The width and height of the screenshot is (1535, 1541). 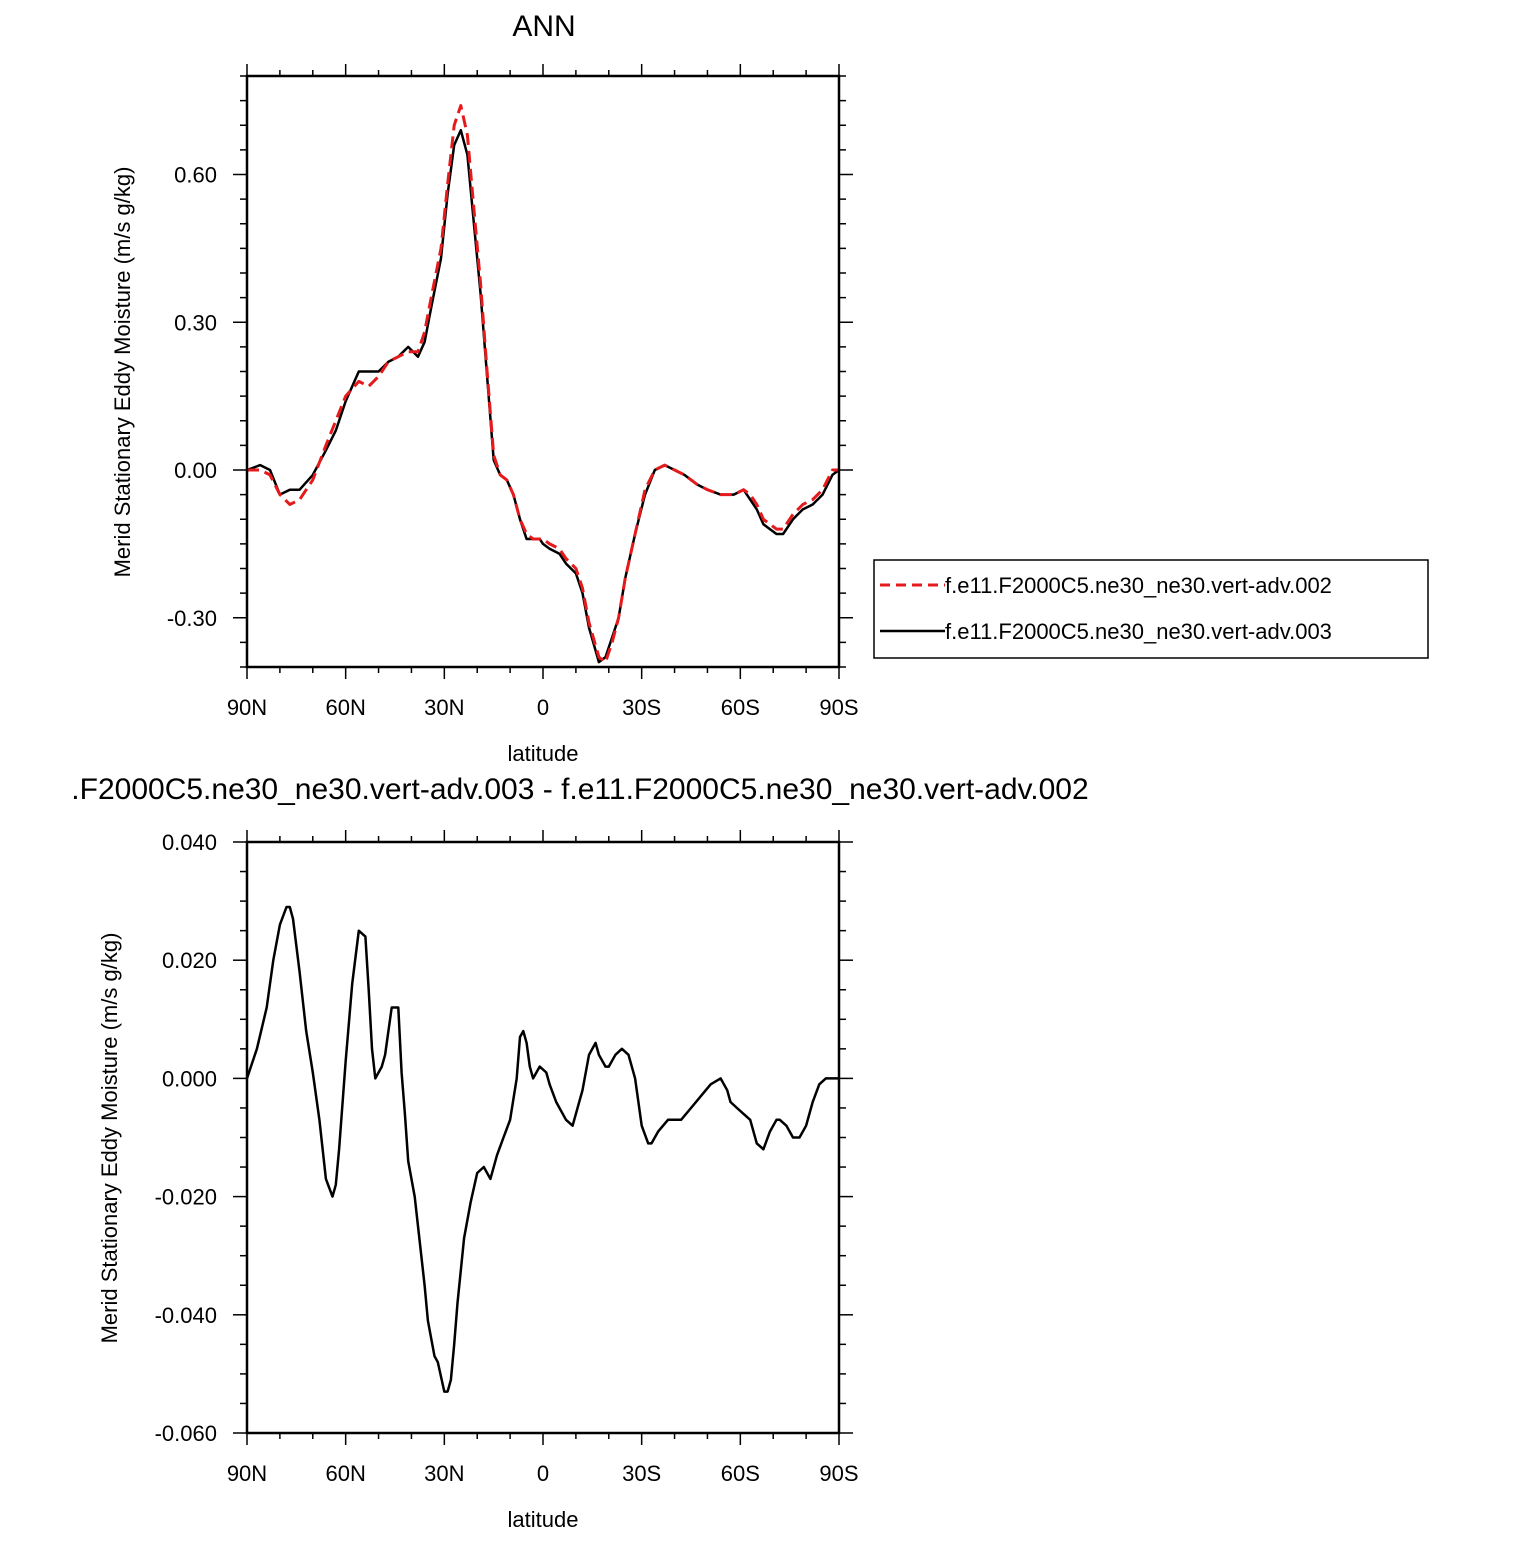 I want to click on legend-box, so click(x=1151, y=609).